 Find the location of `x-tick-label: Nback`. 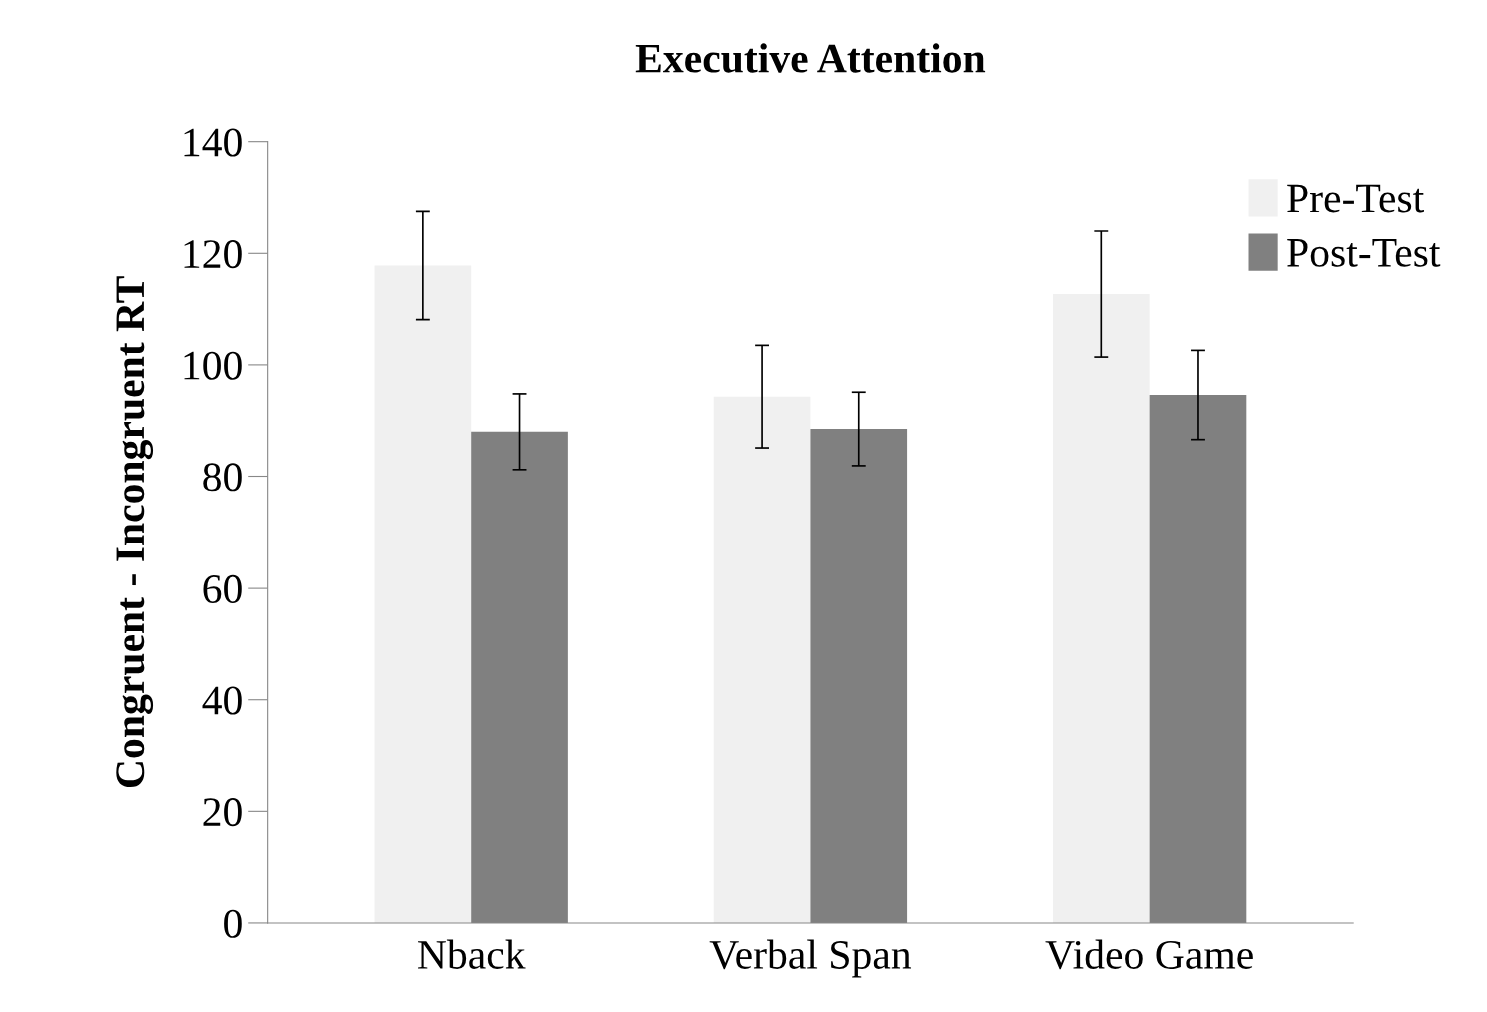

x-tick-label: Nback is located at coordinates (472, 954).